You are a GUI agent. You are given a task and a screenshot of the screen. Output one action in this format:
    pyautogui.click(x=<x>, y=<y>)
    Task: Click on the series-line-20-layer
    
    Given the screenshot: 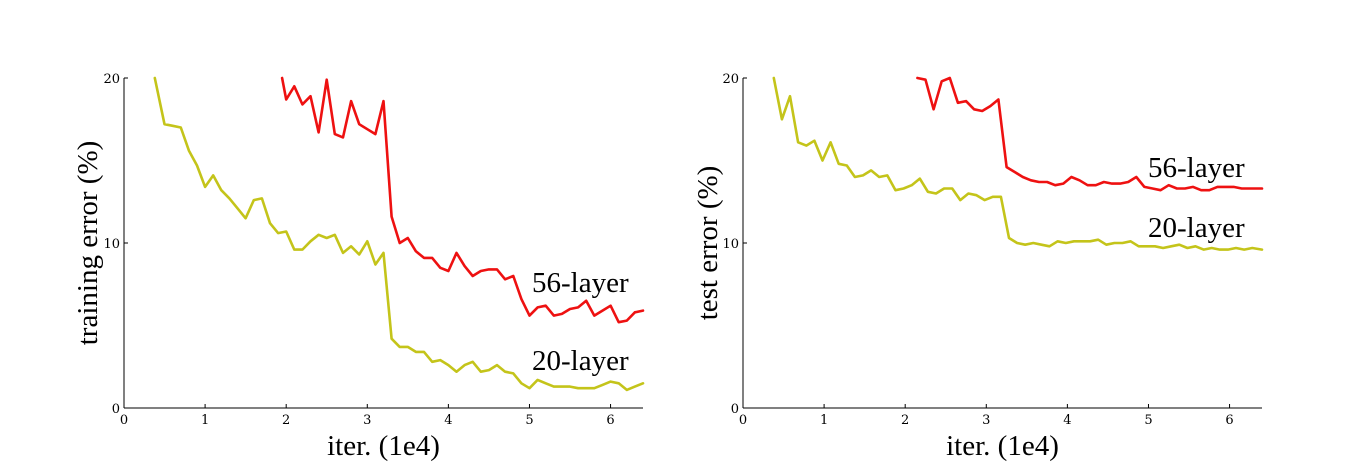 What is the action you would take?
    pyautogui.click(x=1018, y=163)
    